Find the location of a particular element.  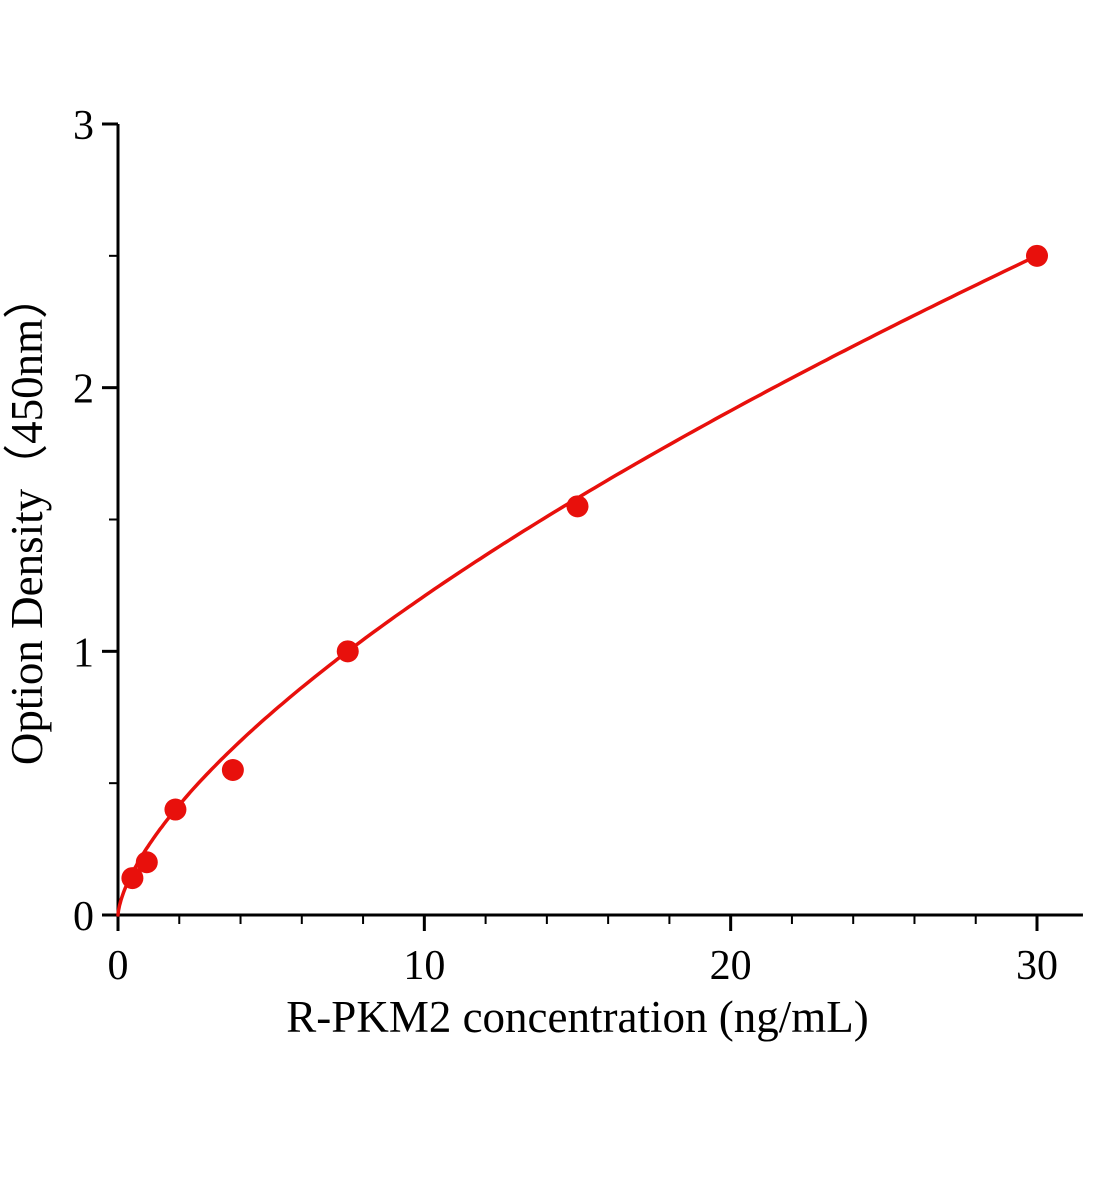

x-tick-label: 20 is located at coordinates (731, 966).